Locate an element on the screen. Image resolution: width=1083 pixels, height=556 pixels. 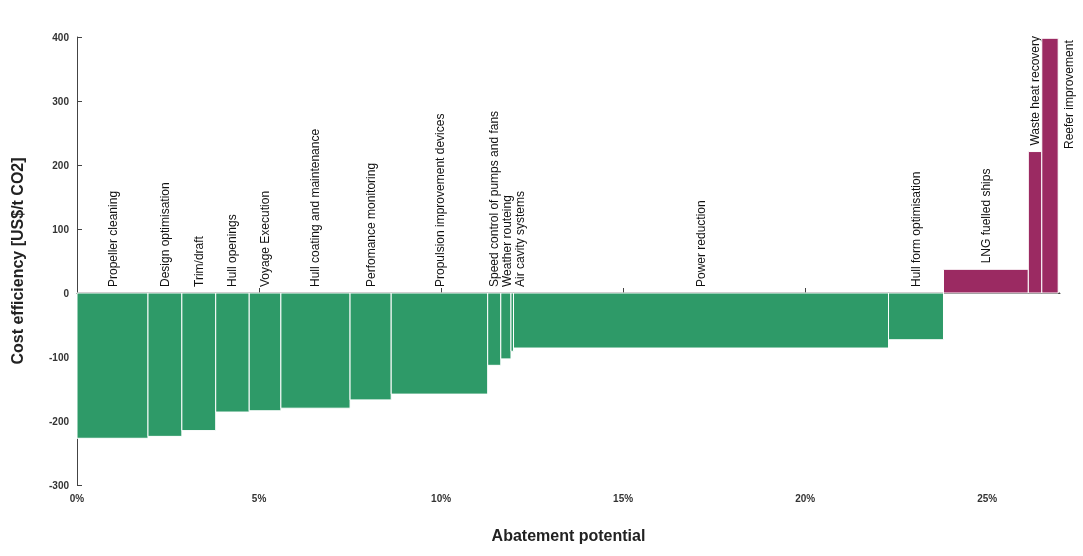
x-tick-label: 5% is located at coordinates (259, 498).